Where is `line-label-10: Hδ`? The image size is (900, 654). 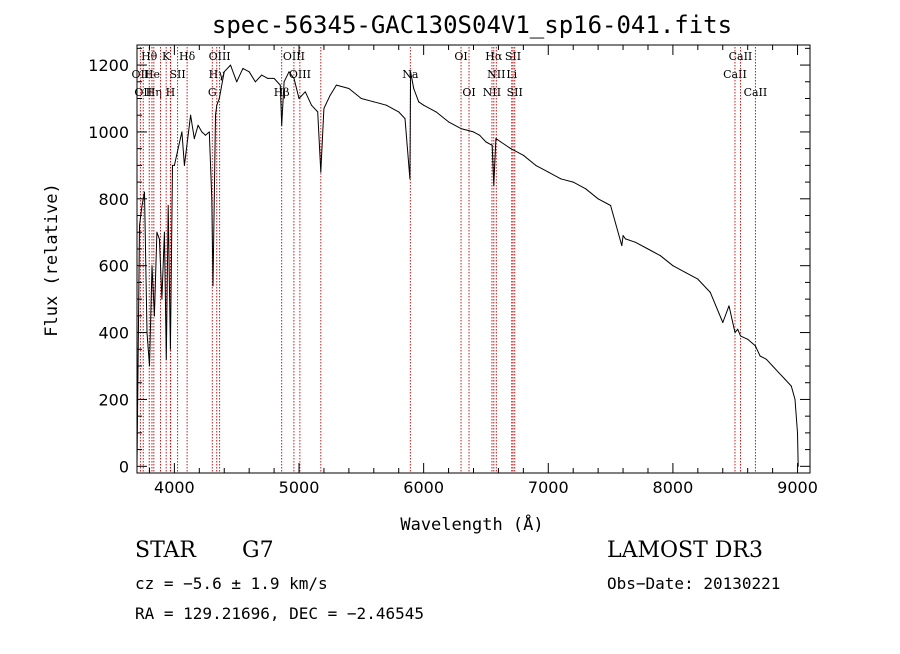
line-label-10: Hδ is located at coordinates (187, 56).